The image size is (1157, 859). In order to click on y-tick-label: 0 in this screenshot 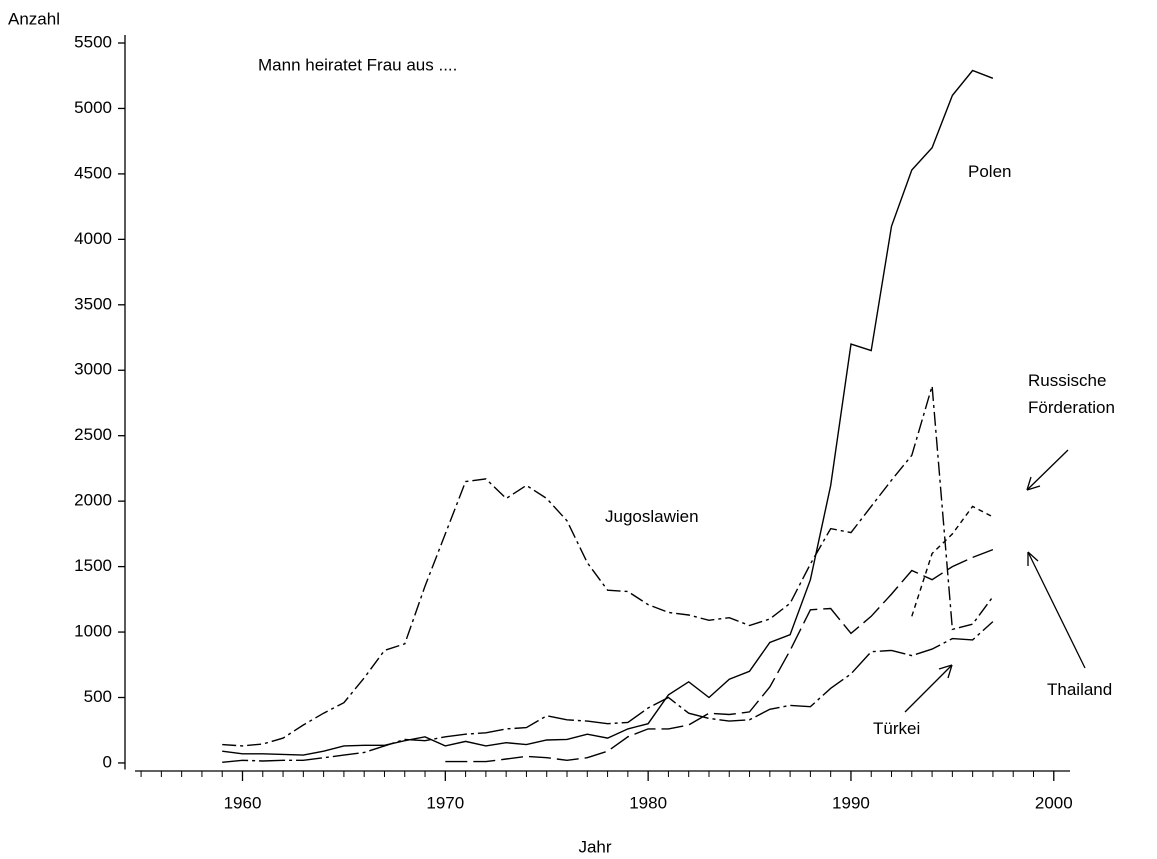, I will do `click(107, 761)`.